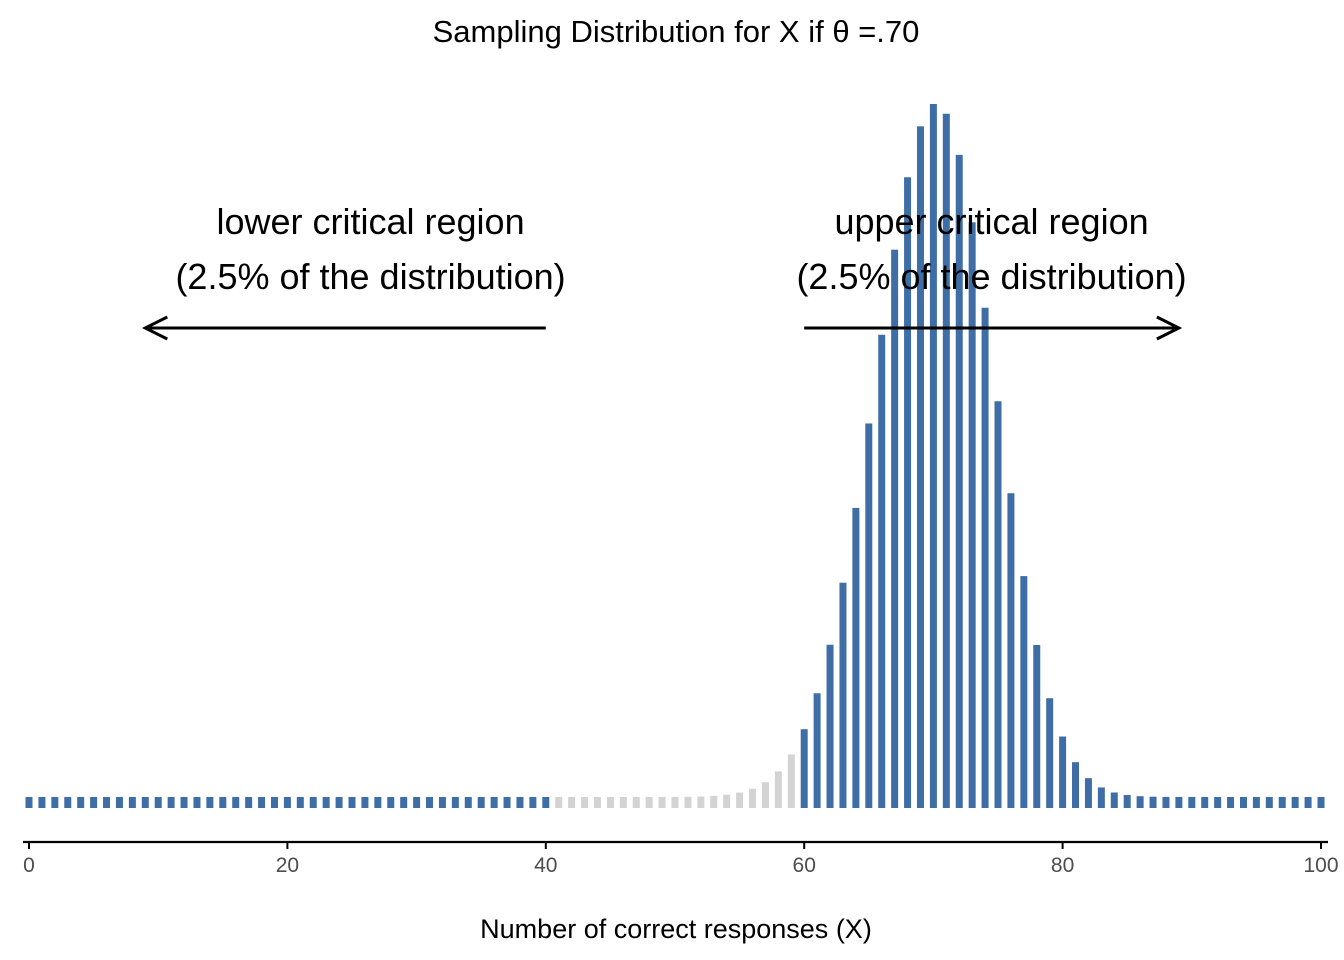 The height and width of the screenshot is (960, 1344). Describe the element at coordinates (676, 31) in the screenshot. I see `chart-title: Sampling Distribution for X if θ =.70` at that location.